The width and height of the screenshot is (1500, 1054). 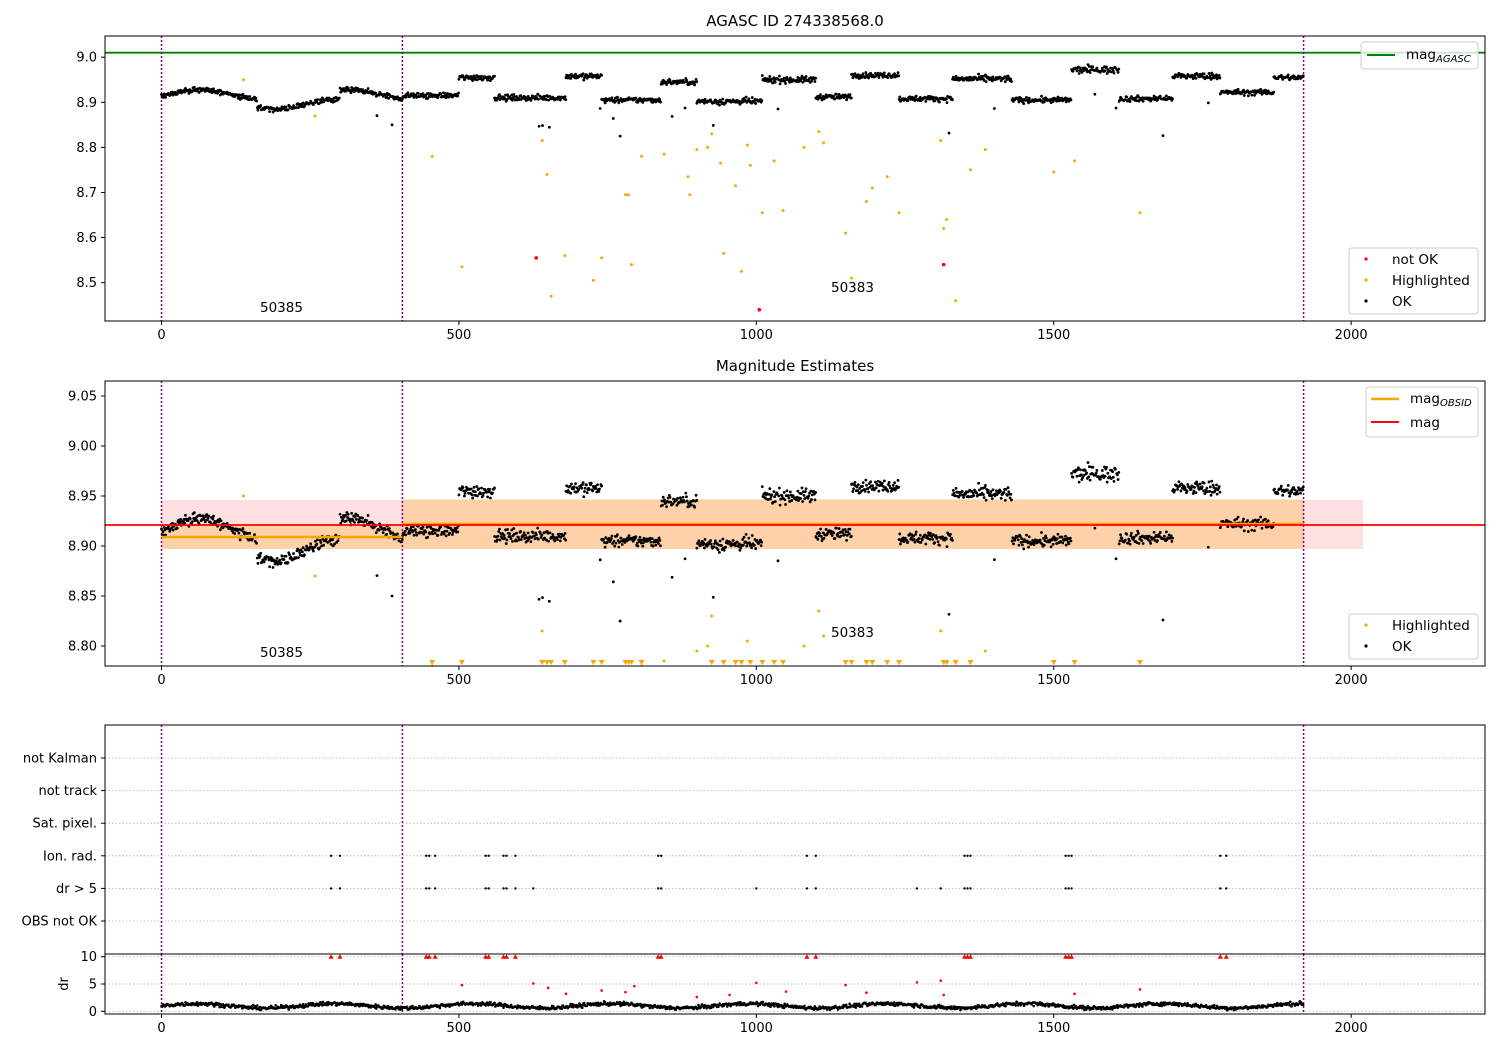 What do you see at coordinates (536, 258) in the screenshot?
I see `not-ok-point` at bounding box center [536, 258].